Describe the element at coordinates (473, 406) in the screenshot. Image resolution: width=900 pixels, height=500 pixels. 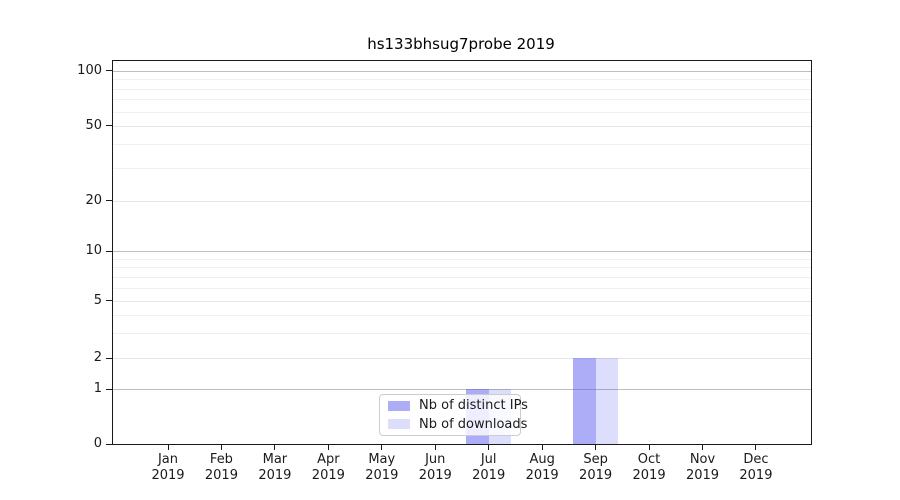
I see `legend-label-distinct-ips: Nb of distinct IPs` at that location.